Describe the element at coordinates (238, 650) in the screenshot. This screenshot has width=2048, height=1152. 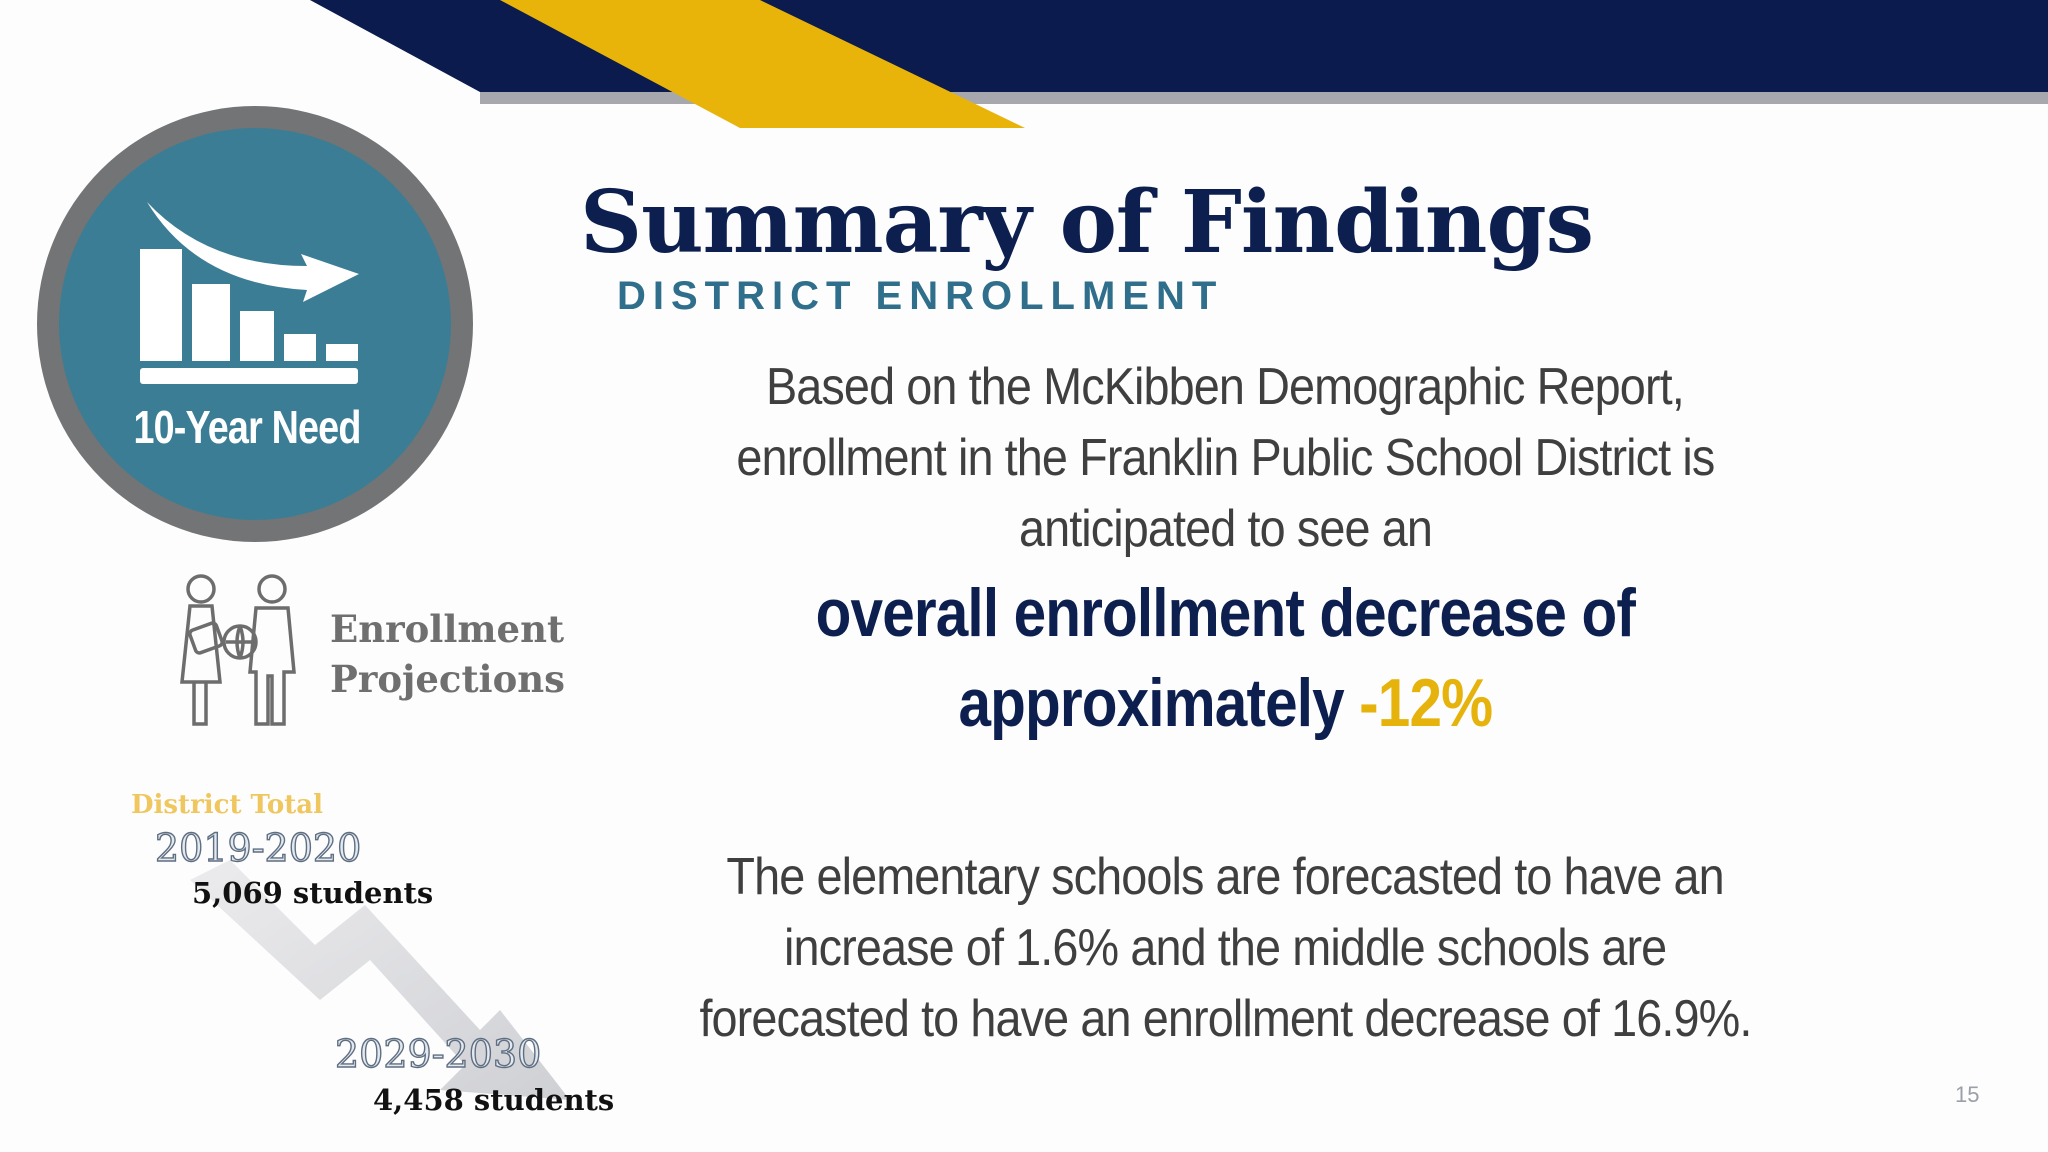
I see `students-icon` at that location.